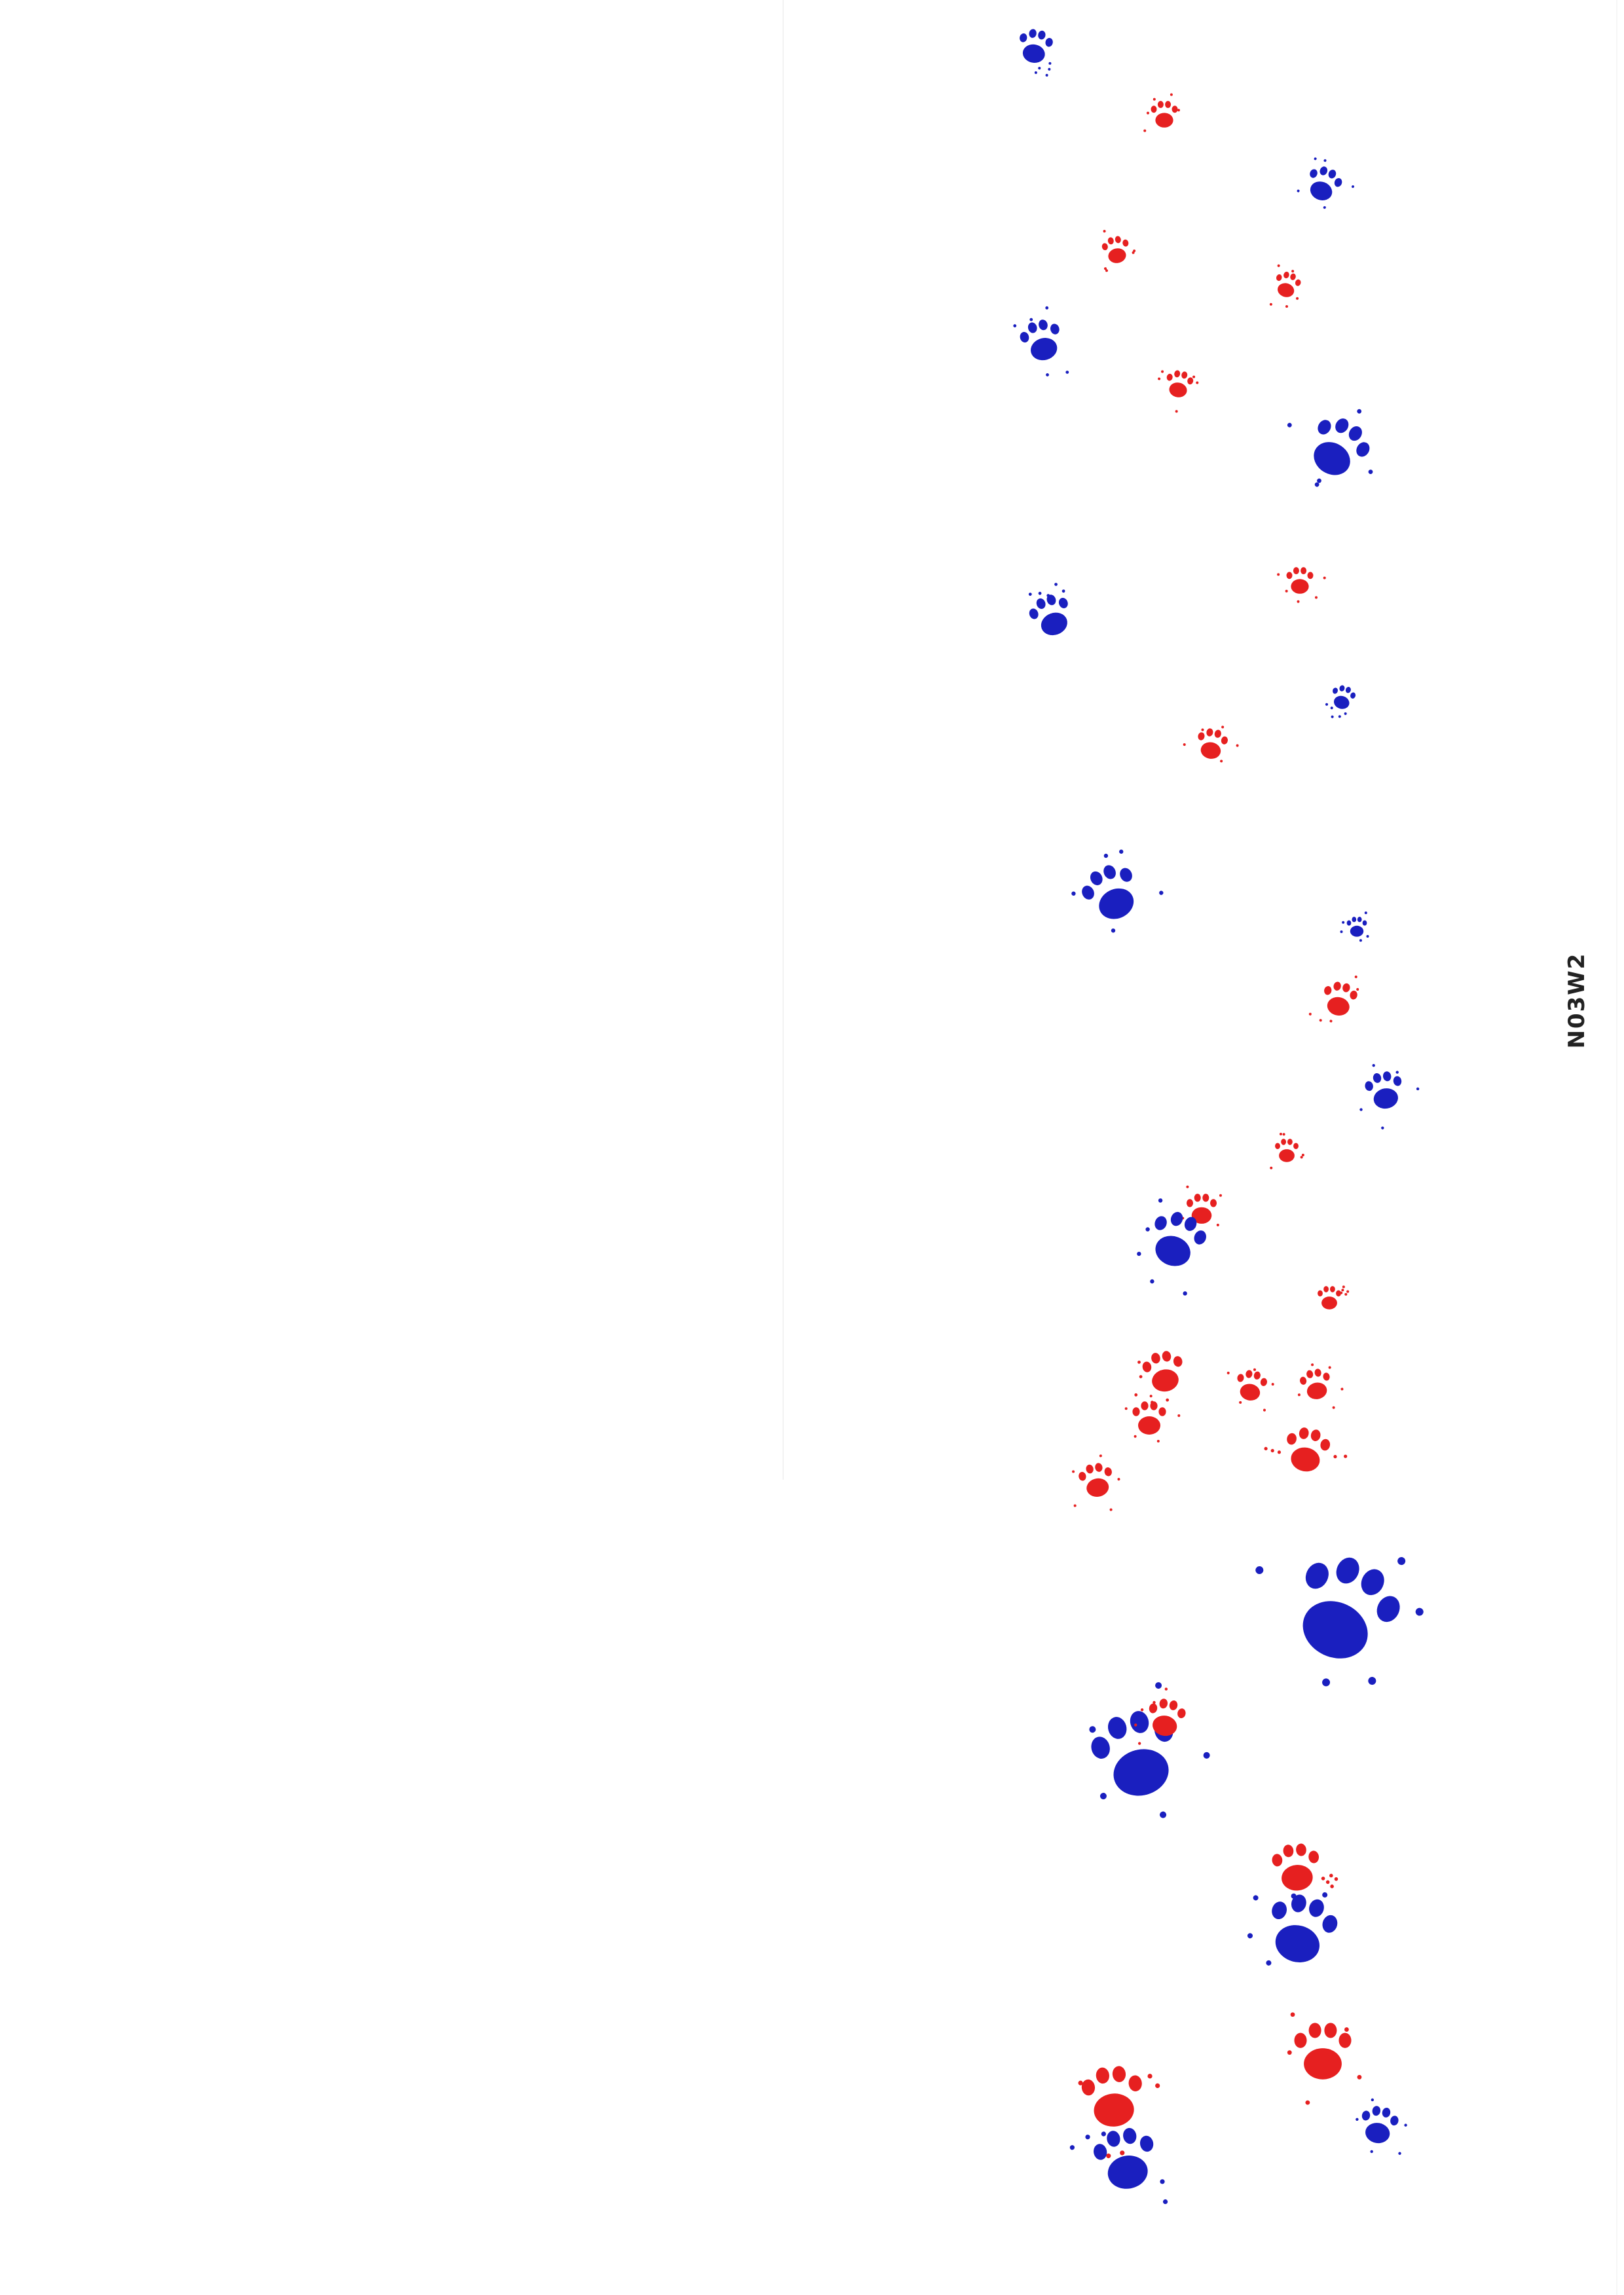 This screenshot has width=1624, height=2295. What do you see at coordinates (1616, 1147) in the screenshot?
I see `paper-edge-right` at bounding box center [1616, 1147].